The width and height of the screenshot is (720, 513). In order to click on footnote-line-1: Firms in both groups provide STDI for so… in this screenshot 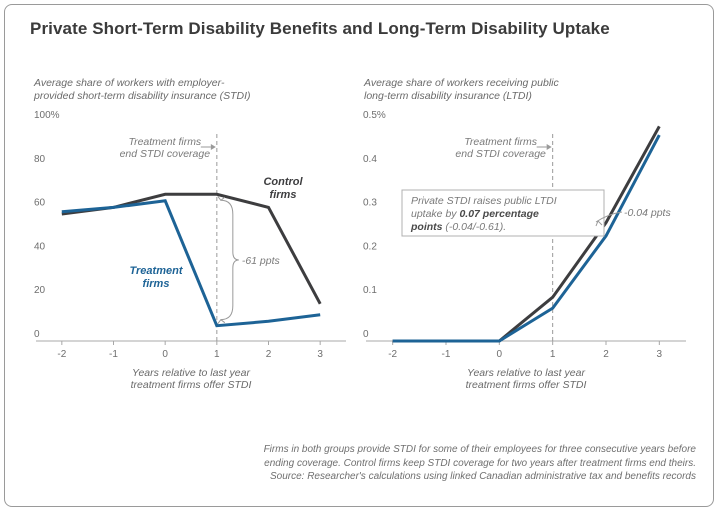, I will do `click(479, 449)`.